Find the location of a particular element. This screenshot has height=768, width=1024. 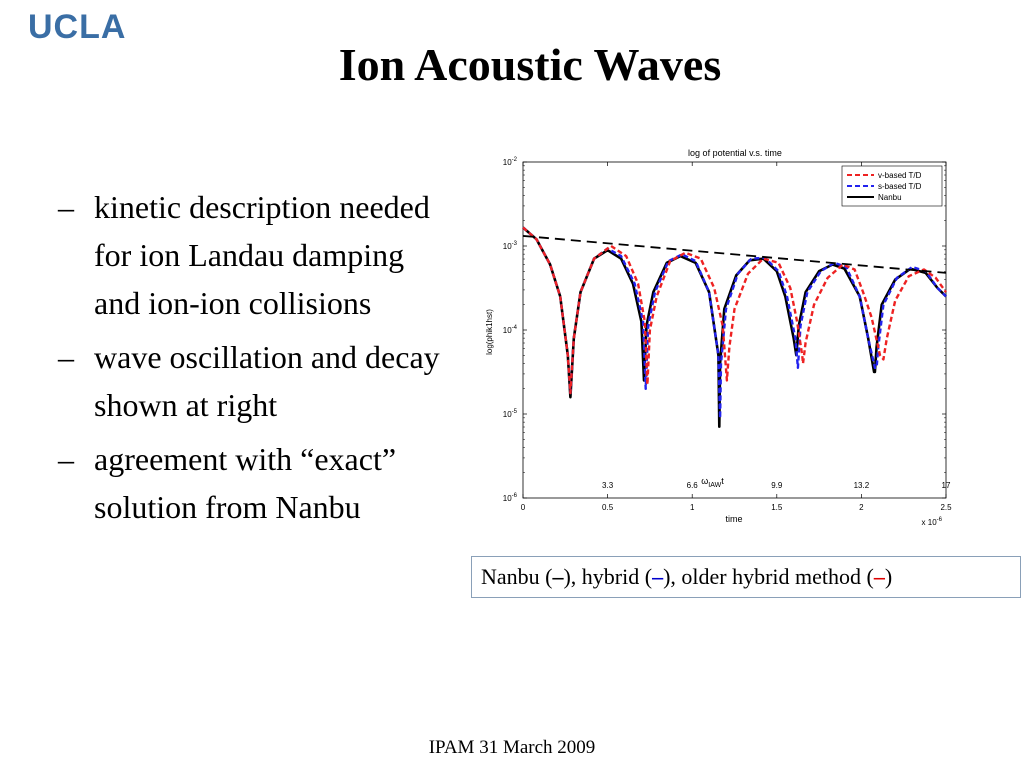

damping-envelope-line is located at coordinates (734, 254).